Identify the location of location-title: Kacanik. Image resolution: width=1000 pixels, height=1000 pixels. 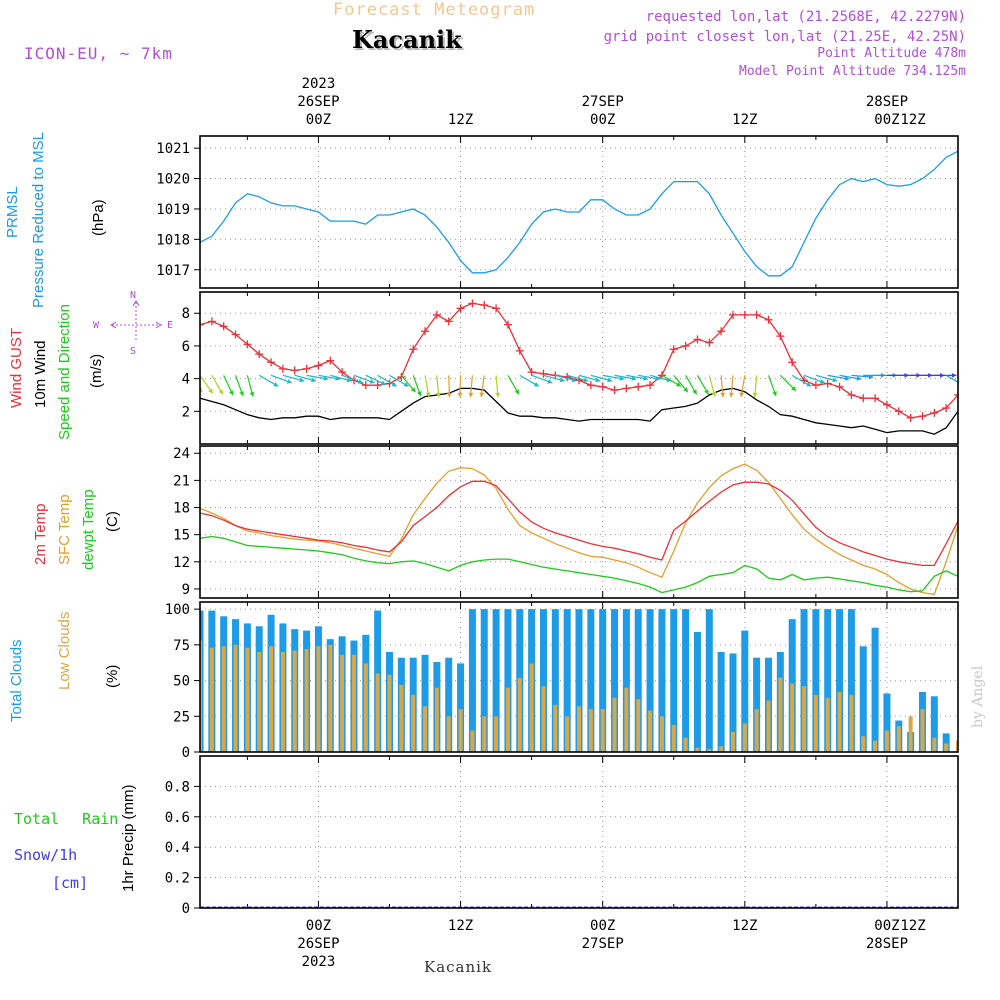
(407, 39).